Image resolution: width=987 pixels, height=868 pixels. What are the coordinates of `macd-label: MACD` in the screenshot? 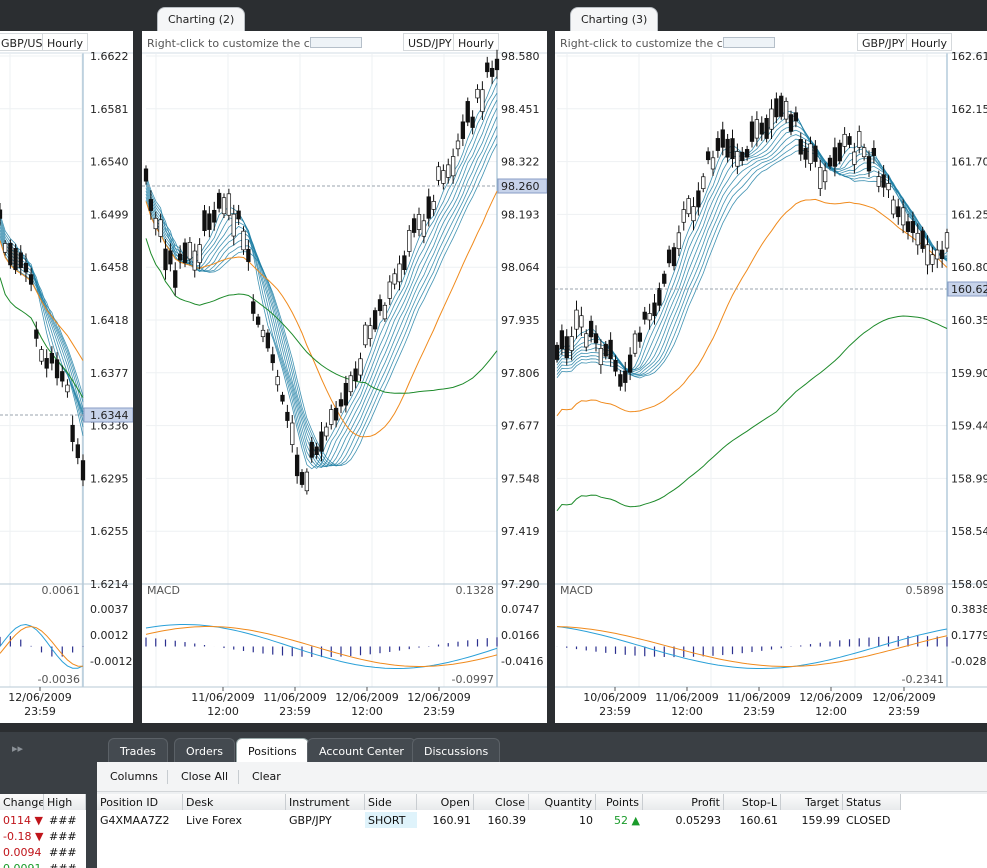 It's located at (163, 590).